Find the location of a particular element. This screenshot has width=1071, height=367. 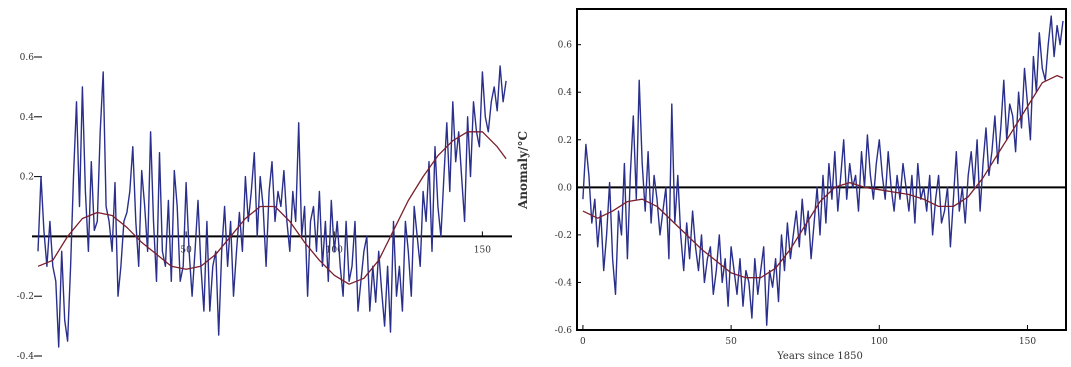

right-x-tick-label: 0 is located at coordinates (583, 342).